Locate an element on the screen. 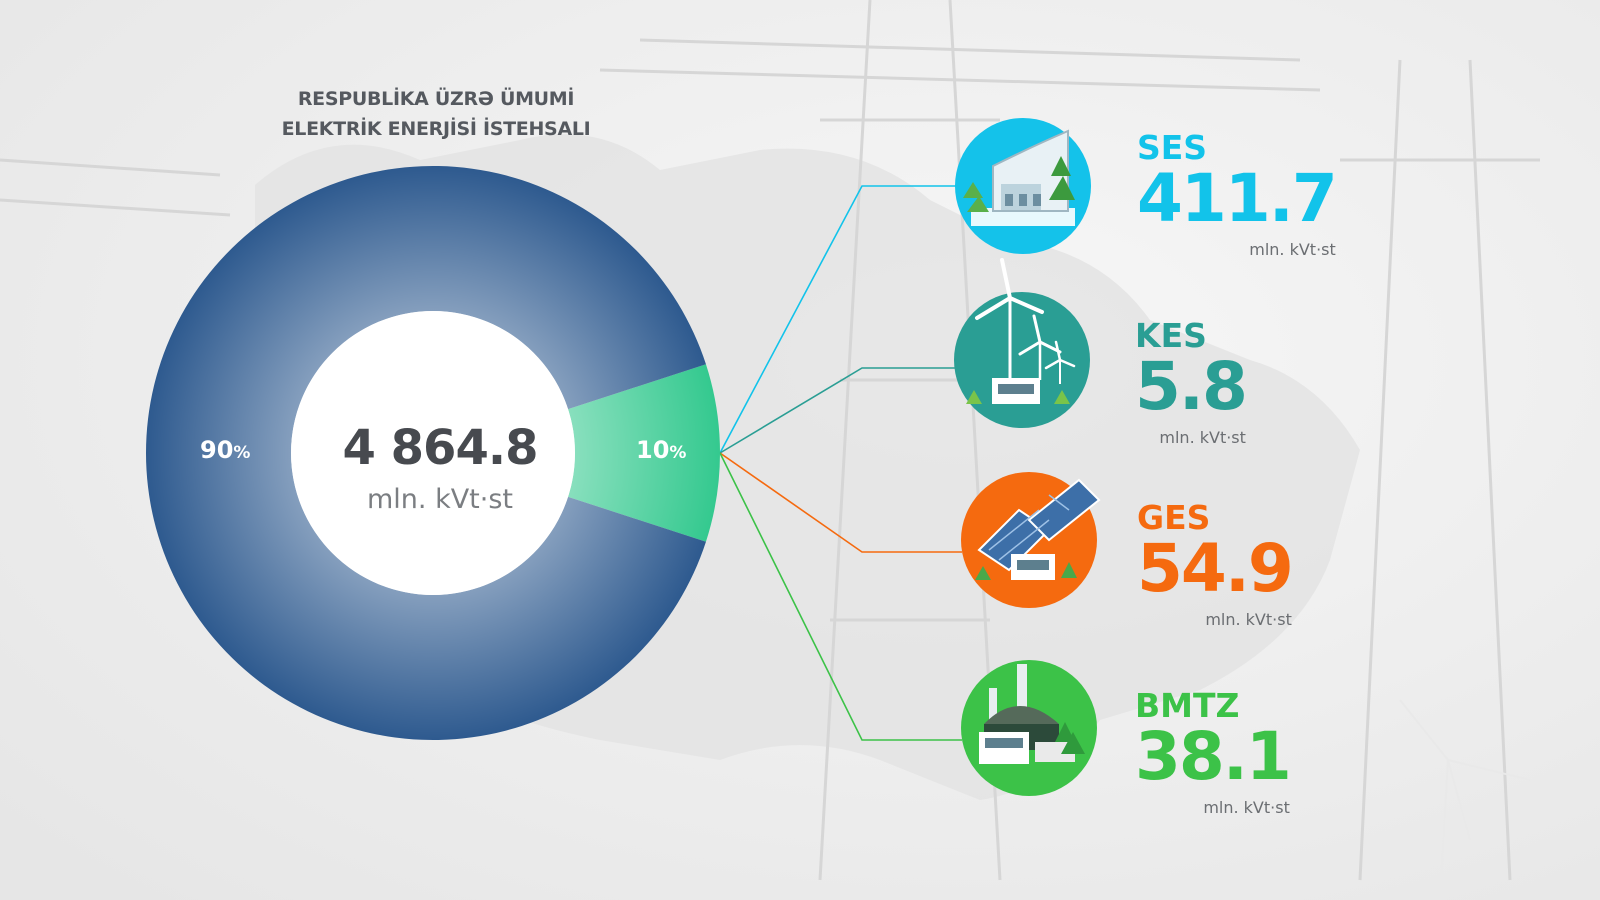  connector-kes is located at coordinates (837, 410).